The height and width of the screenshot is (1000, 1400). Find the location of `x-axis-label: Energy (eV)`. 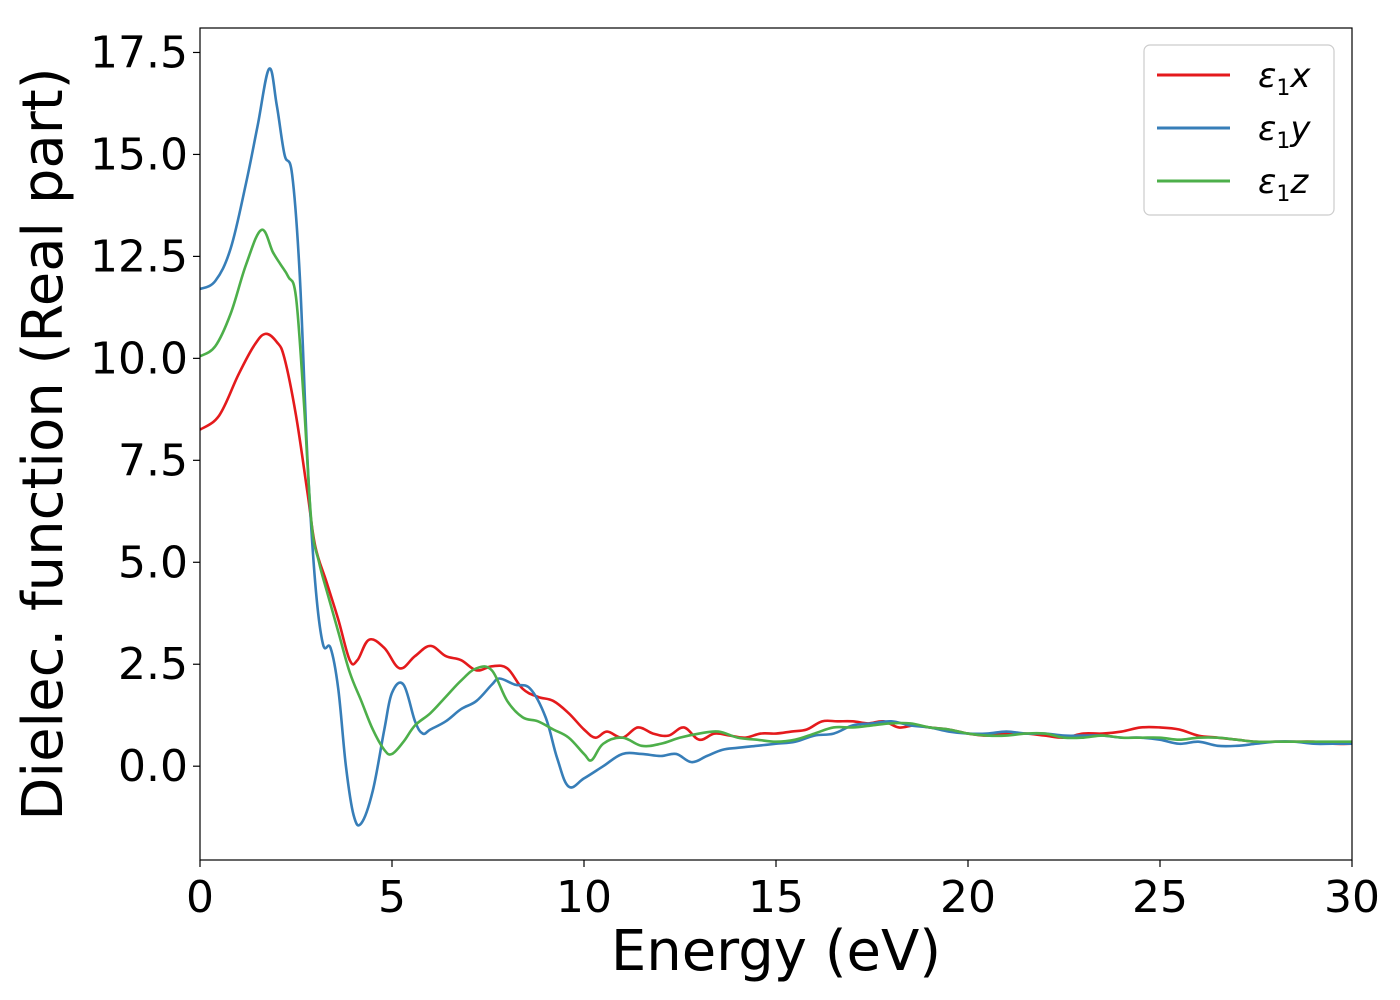

x-axis-label: Energy (eV) is located at coordinates (776, 951).